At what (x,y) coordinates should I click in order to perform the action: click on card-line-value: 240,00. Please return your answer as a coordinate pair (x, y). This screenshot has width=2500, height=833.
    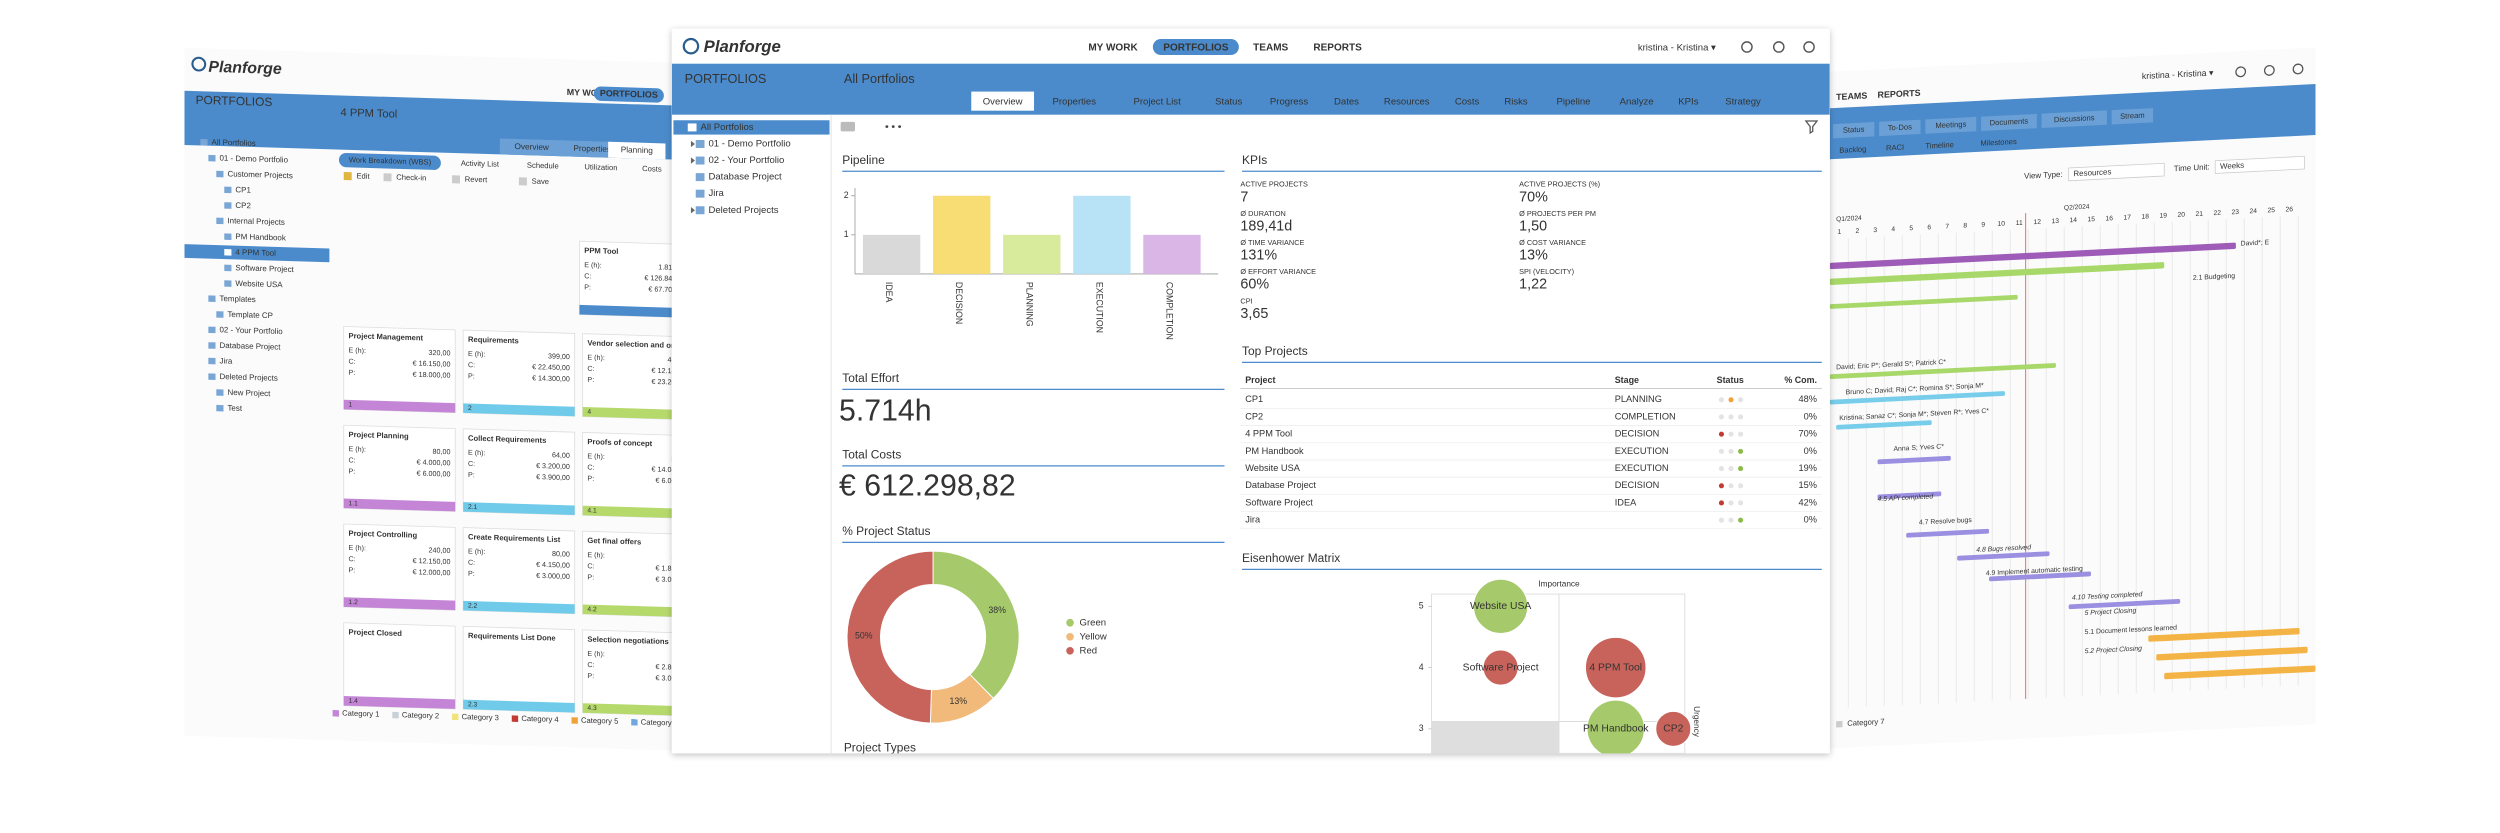
    Looking at the image, I should click on (440, 550).